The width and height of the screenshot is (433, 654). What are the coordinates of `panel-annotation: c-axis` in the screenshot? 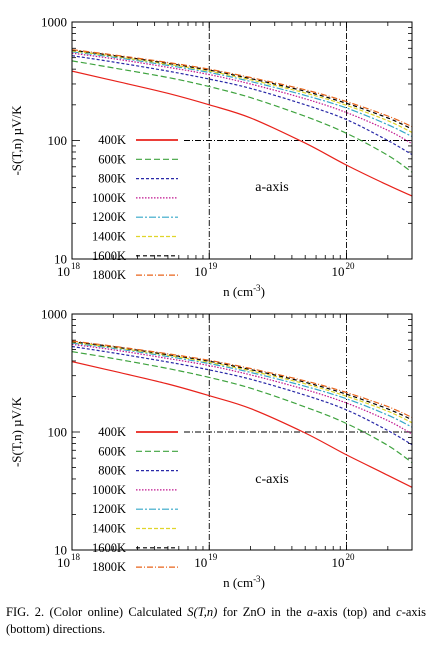 It's located at (271, 479).